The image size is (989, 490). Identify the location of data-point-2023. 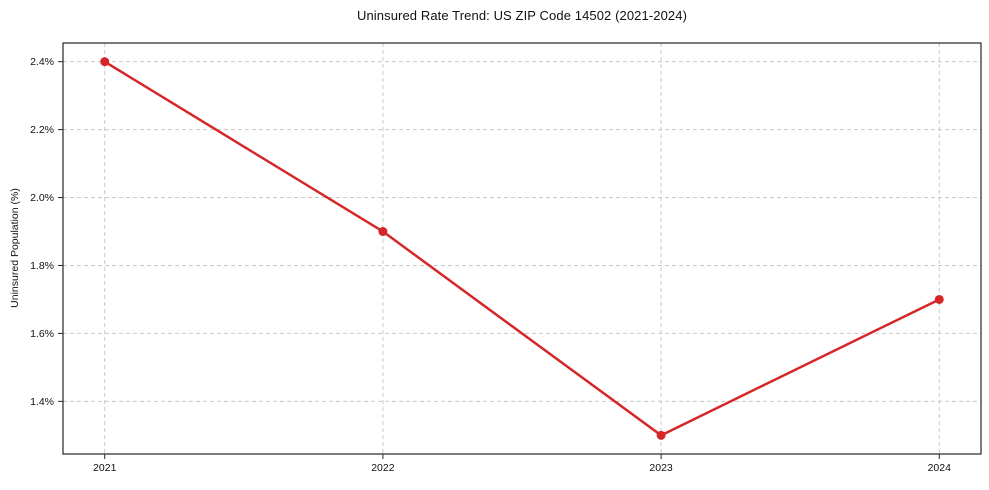
(661, 435).